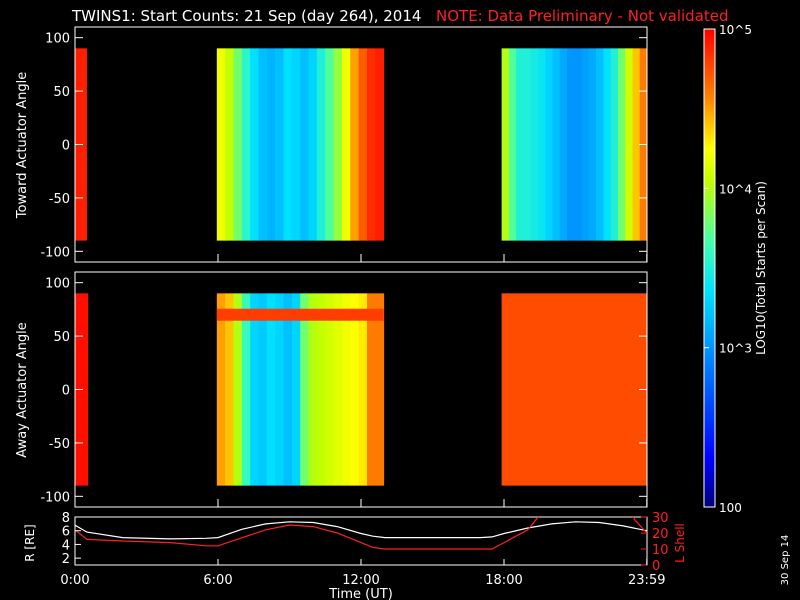 This screenshot has width=800, height=600. I want to click on away-y-axis-label: Away Actuator Angle, so click(22, 389).